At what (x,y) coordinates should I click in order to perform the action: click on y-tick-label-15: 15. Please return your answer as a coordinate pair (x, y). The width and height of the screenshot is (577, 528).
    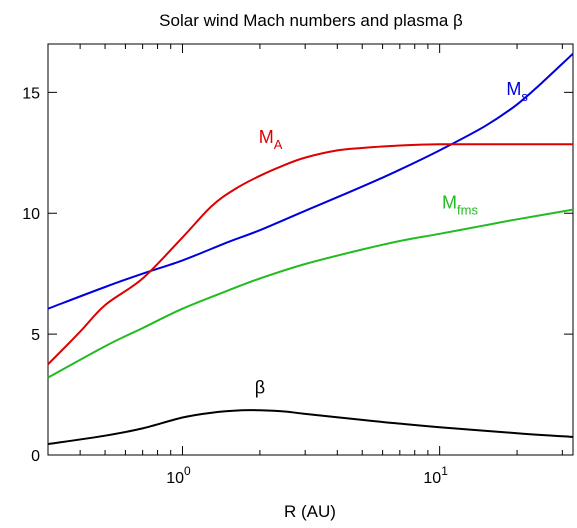
    Looking at the image, I should click on (31, 93).